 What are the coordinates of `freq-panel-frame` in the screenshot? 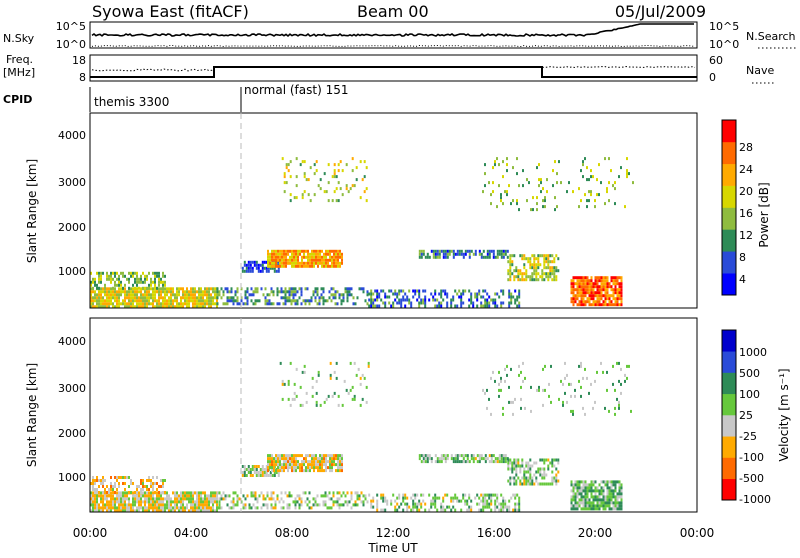 It's located at (393, 68).